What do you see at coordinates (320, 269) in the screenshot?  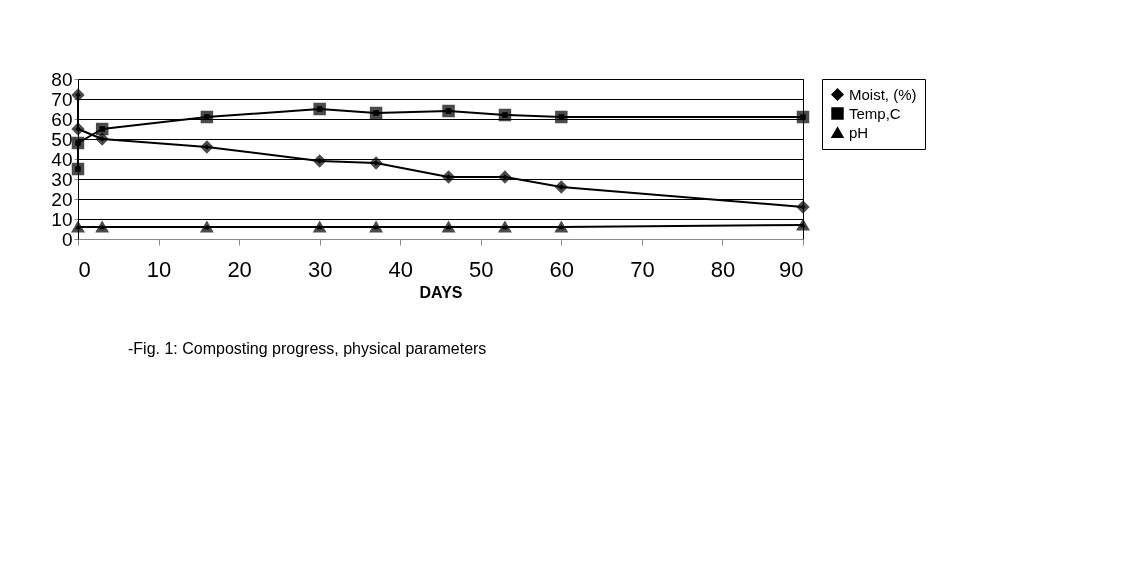 I see `x-tick-label: 30` at bounding box center [320, 269].